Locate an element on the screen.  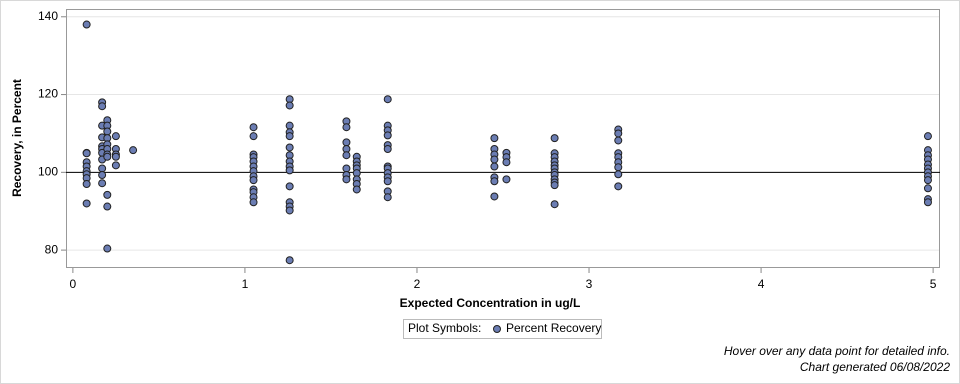
x-tick-label: 2 is located at coordinates (417, 284).